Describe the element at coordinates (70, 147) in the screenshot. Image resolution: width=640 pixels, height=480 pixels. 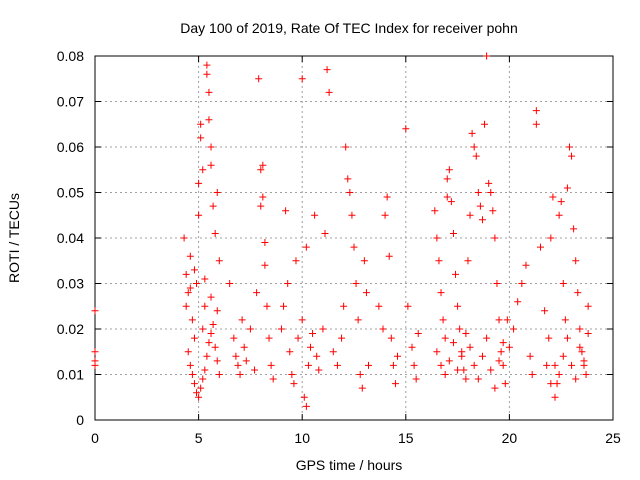
I see `y-tick-label: 0.06` at that location.